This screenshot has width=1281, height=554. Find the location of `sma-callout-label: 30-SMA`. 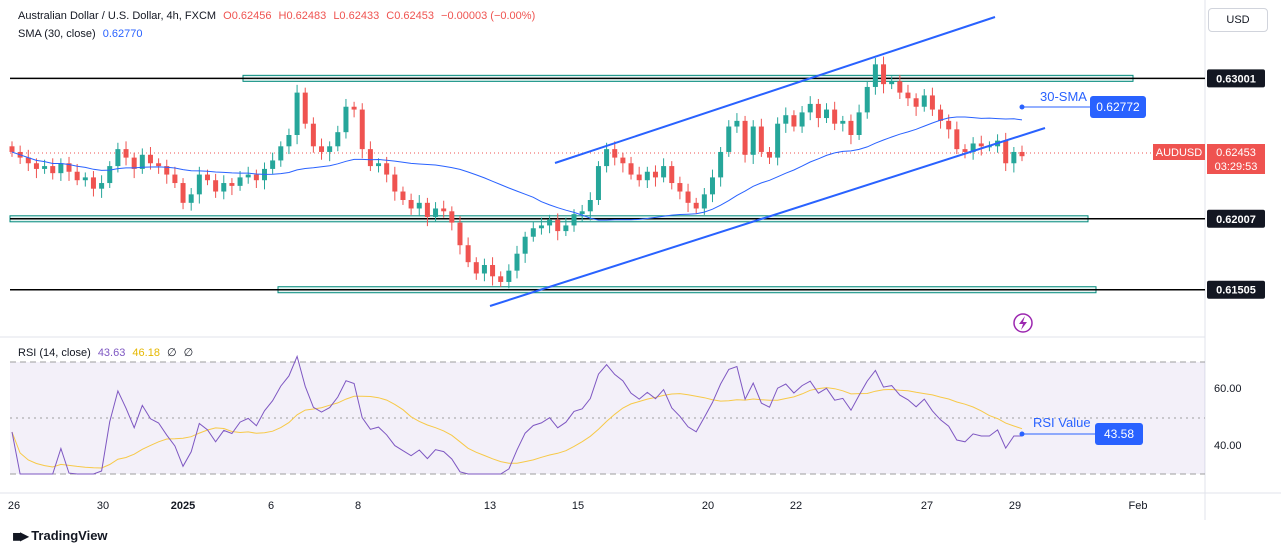

sma-callout-label: 30-SMA is located at coordinates (1063, 96).